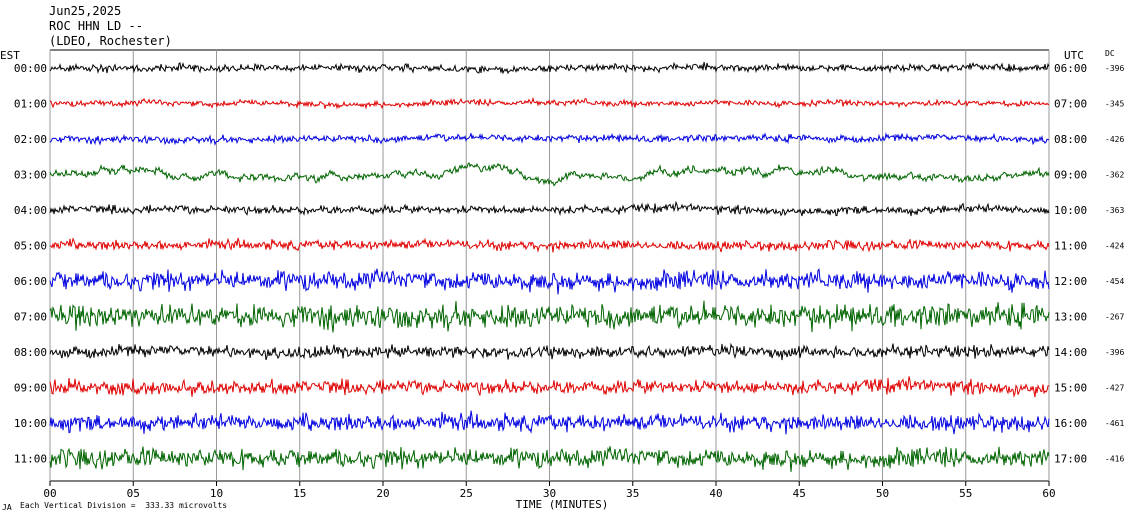 The image size is (1130, 519). What do you see at coordinates (562, 504) in the screenshot?
I see `x-axis-label: TIME (MINUTES)` at bounding box center [562, 504].